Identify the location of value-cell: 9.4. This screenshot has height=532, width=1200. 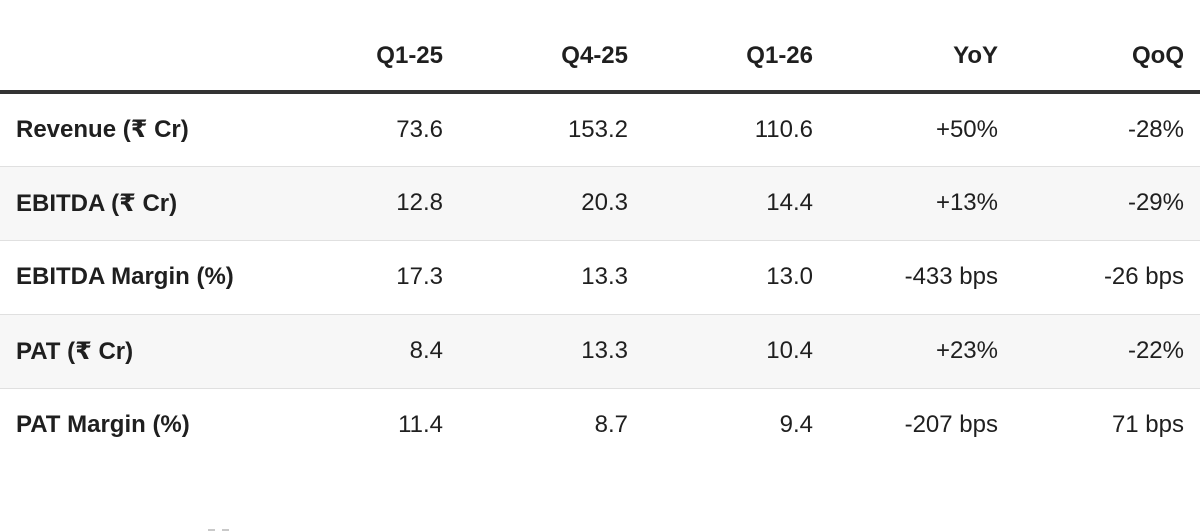
(720, 424).